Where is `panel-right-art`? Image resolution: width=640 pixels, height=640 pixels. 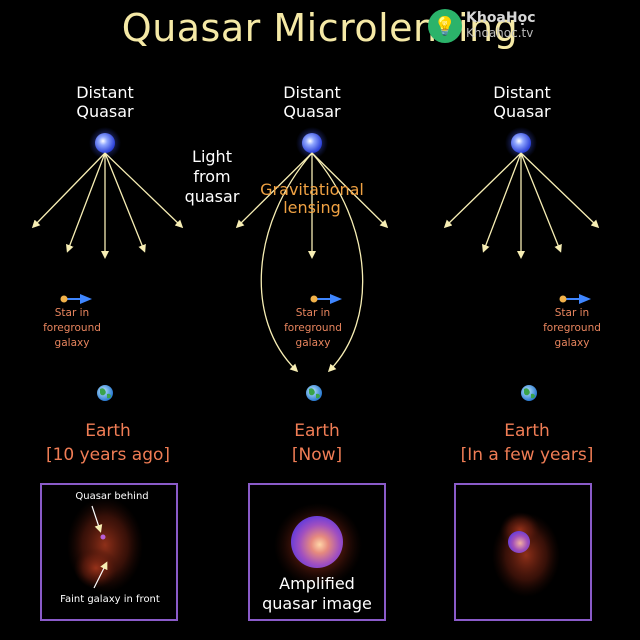 panel-right-art is located at coordinates (526, 554).